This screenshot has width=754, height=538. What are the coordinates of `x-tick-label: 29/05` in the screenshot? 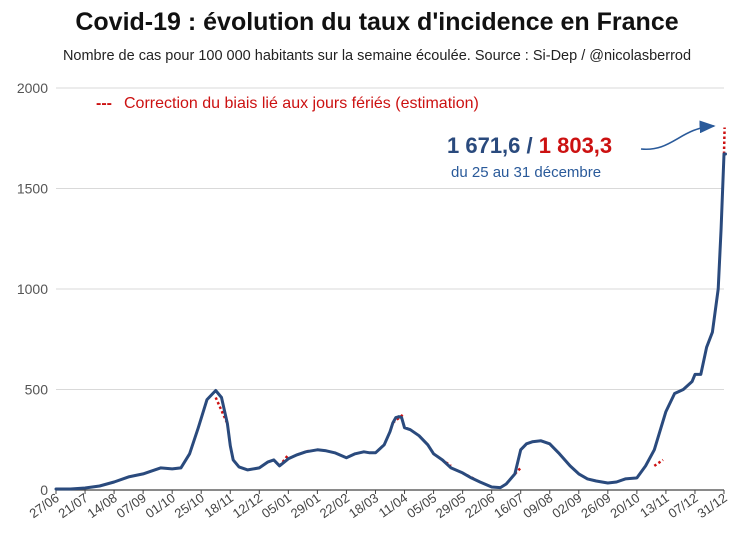 It's located at (450, 505).